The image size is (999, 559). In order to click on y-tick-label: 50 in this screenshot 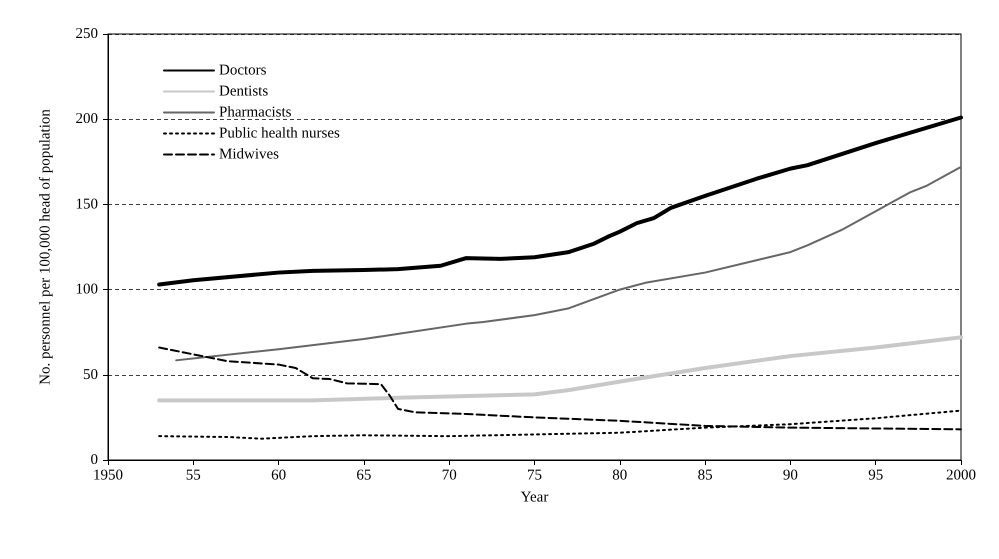, I will do `click(90, 374)`.